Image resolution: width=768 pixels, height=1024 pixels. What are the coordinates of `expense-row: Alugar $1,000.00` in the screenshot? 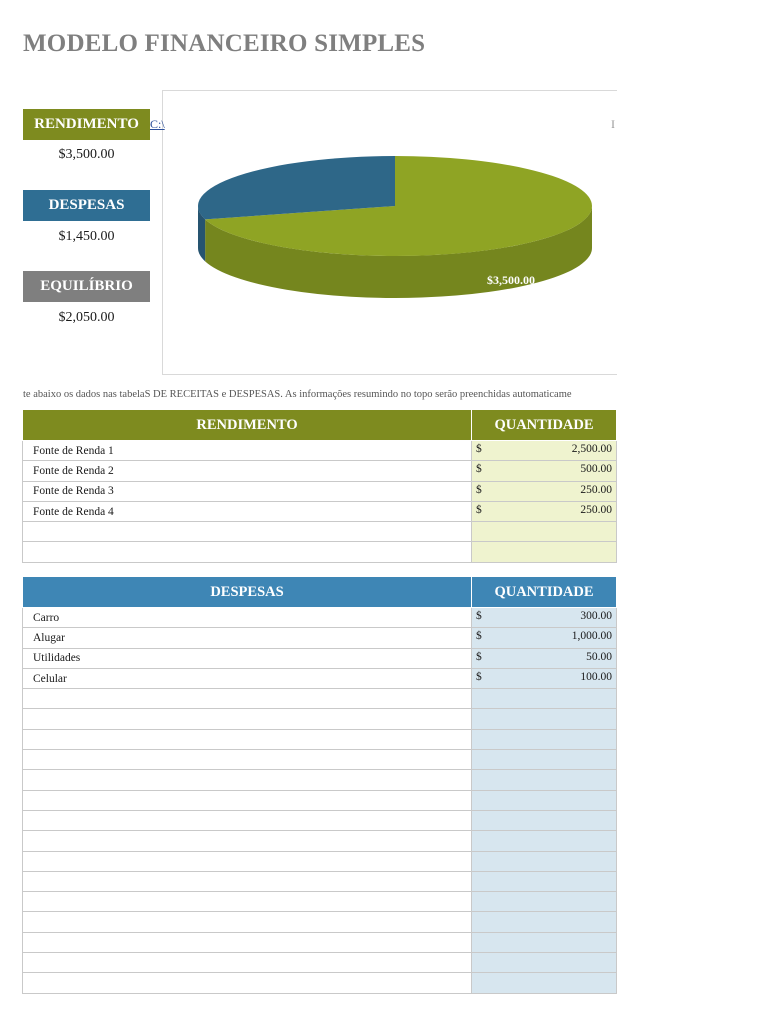 It's located at (319, 638).